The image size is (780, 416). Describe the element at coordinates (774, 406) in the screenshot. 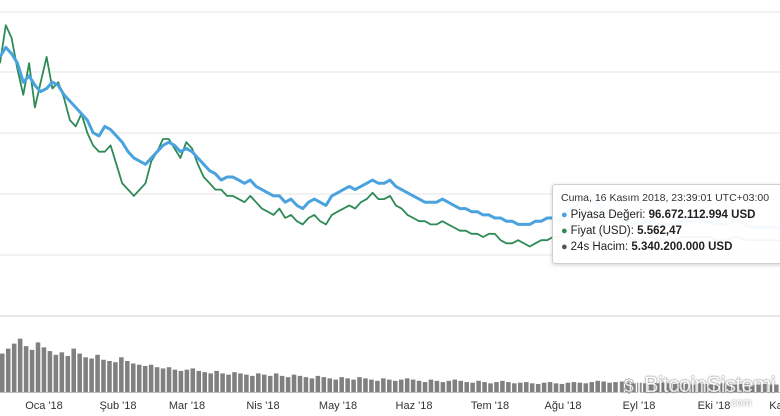

I see `x-tick-label: Ka` at that location.